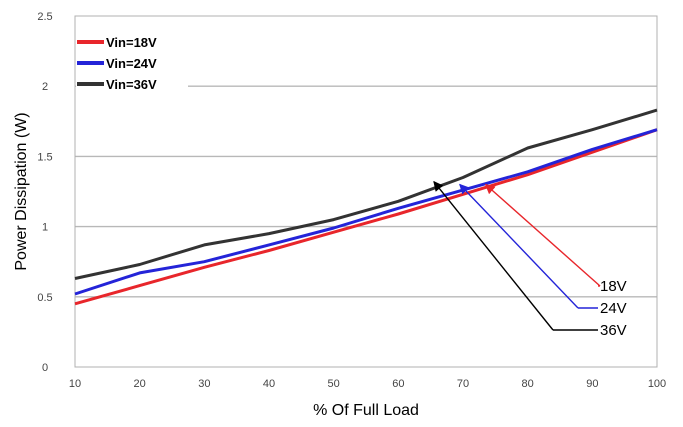 The width and height of the screenshot is (683, 427). Describe the element at coordinates (613, 286) in the screenshot. I see `annotation-label: 18V` at that location.